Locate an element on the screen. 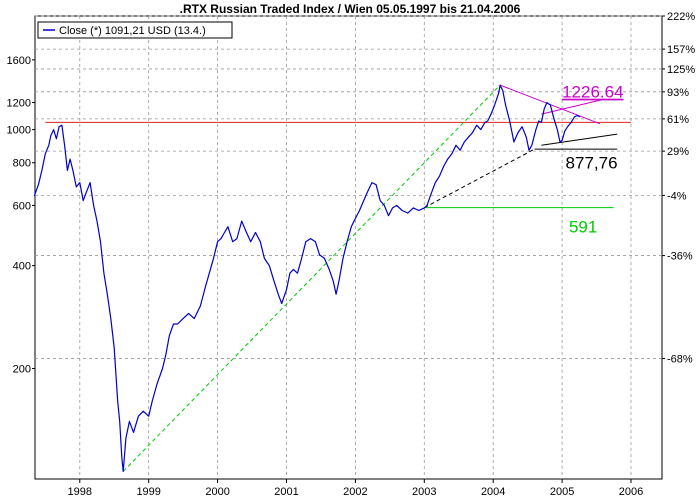  legend-box is located at coordinates (135, 30).